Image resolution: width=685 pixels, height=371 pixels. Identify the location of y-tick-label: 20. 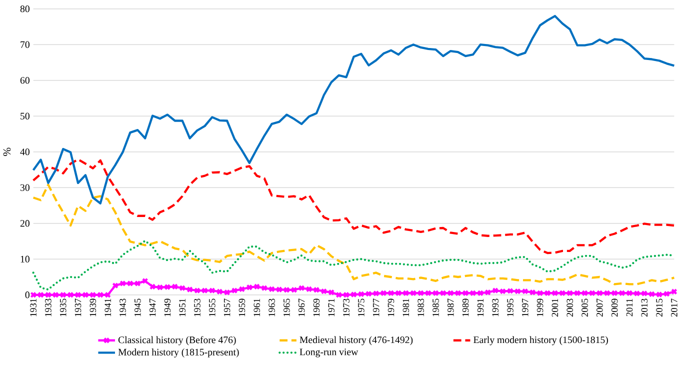
(25, 223).